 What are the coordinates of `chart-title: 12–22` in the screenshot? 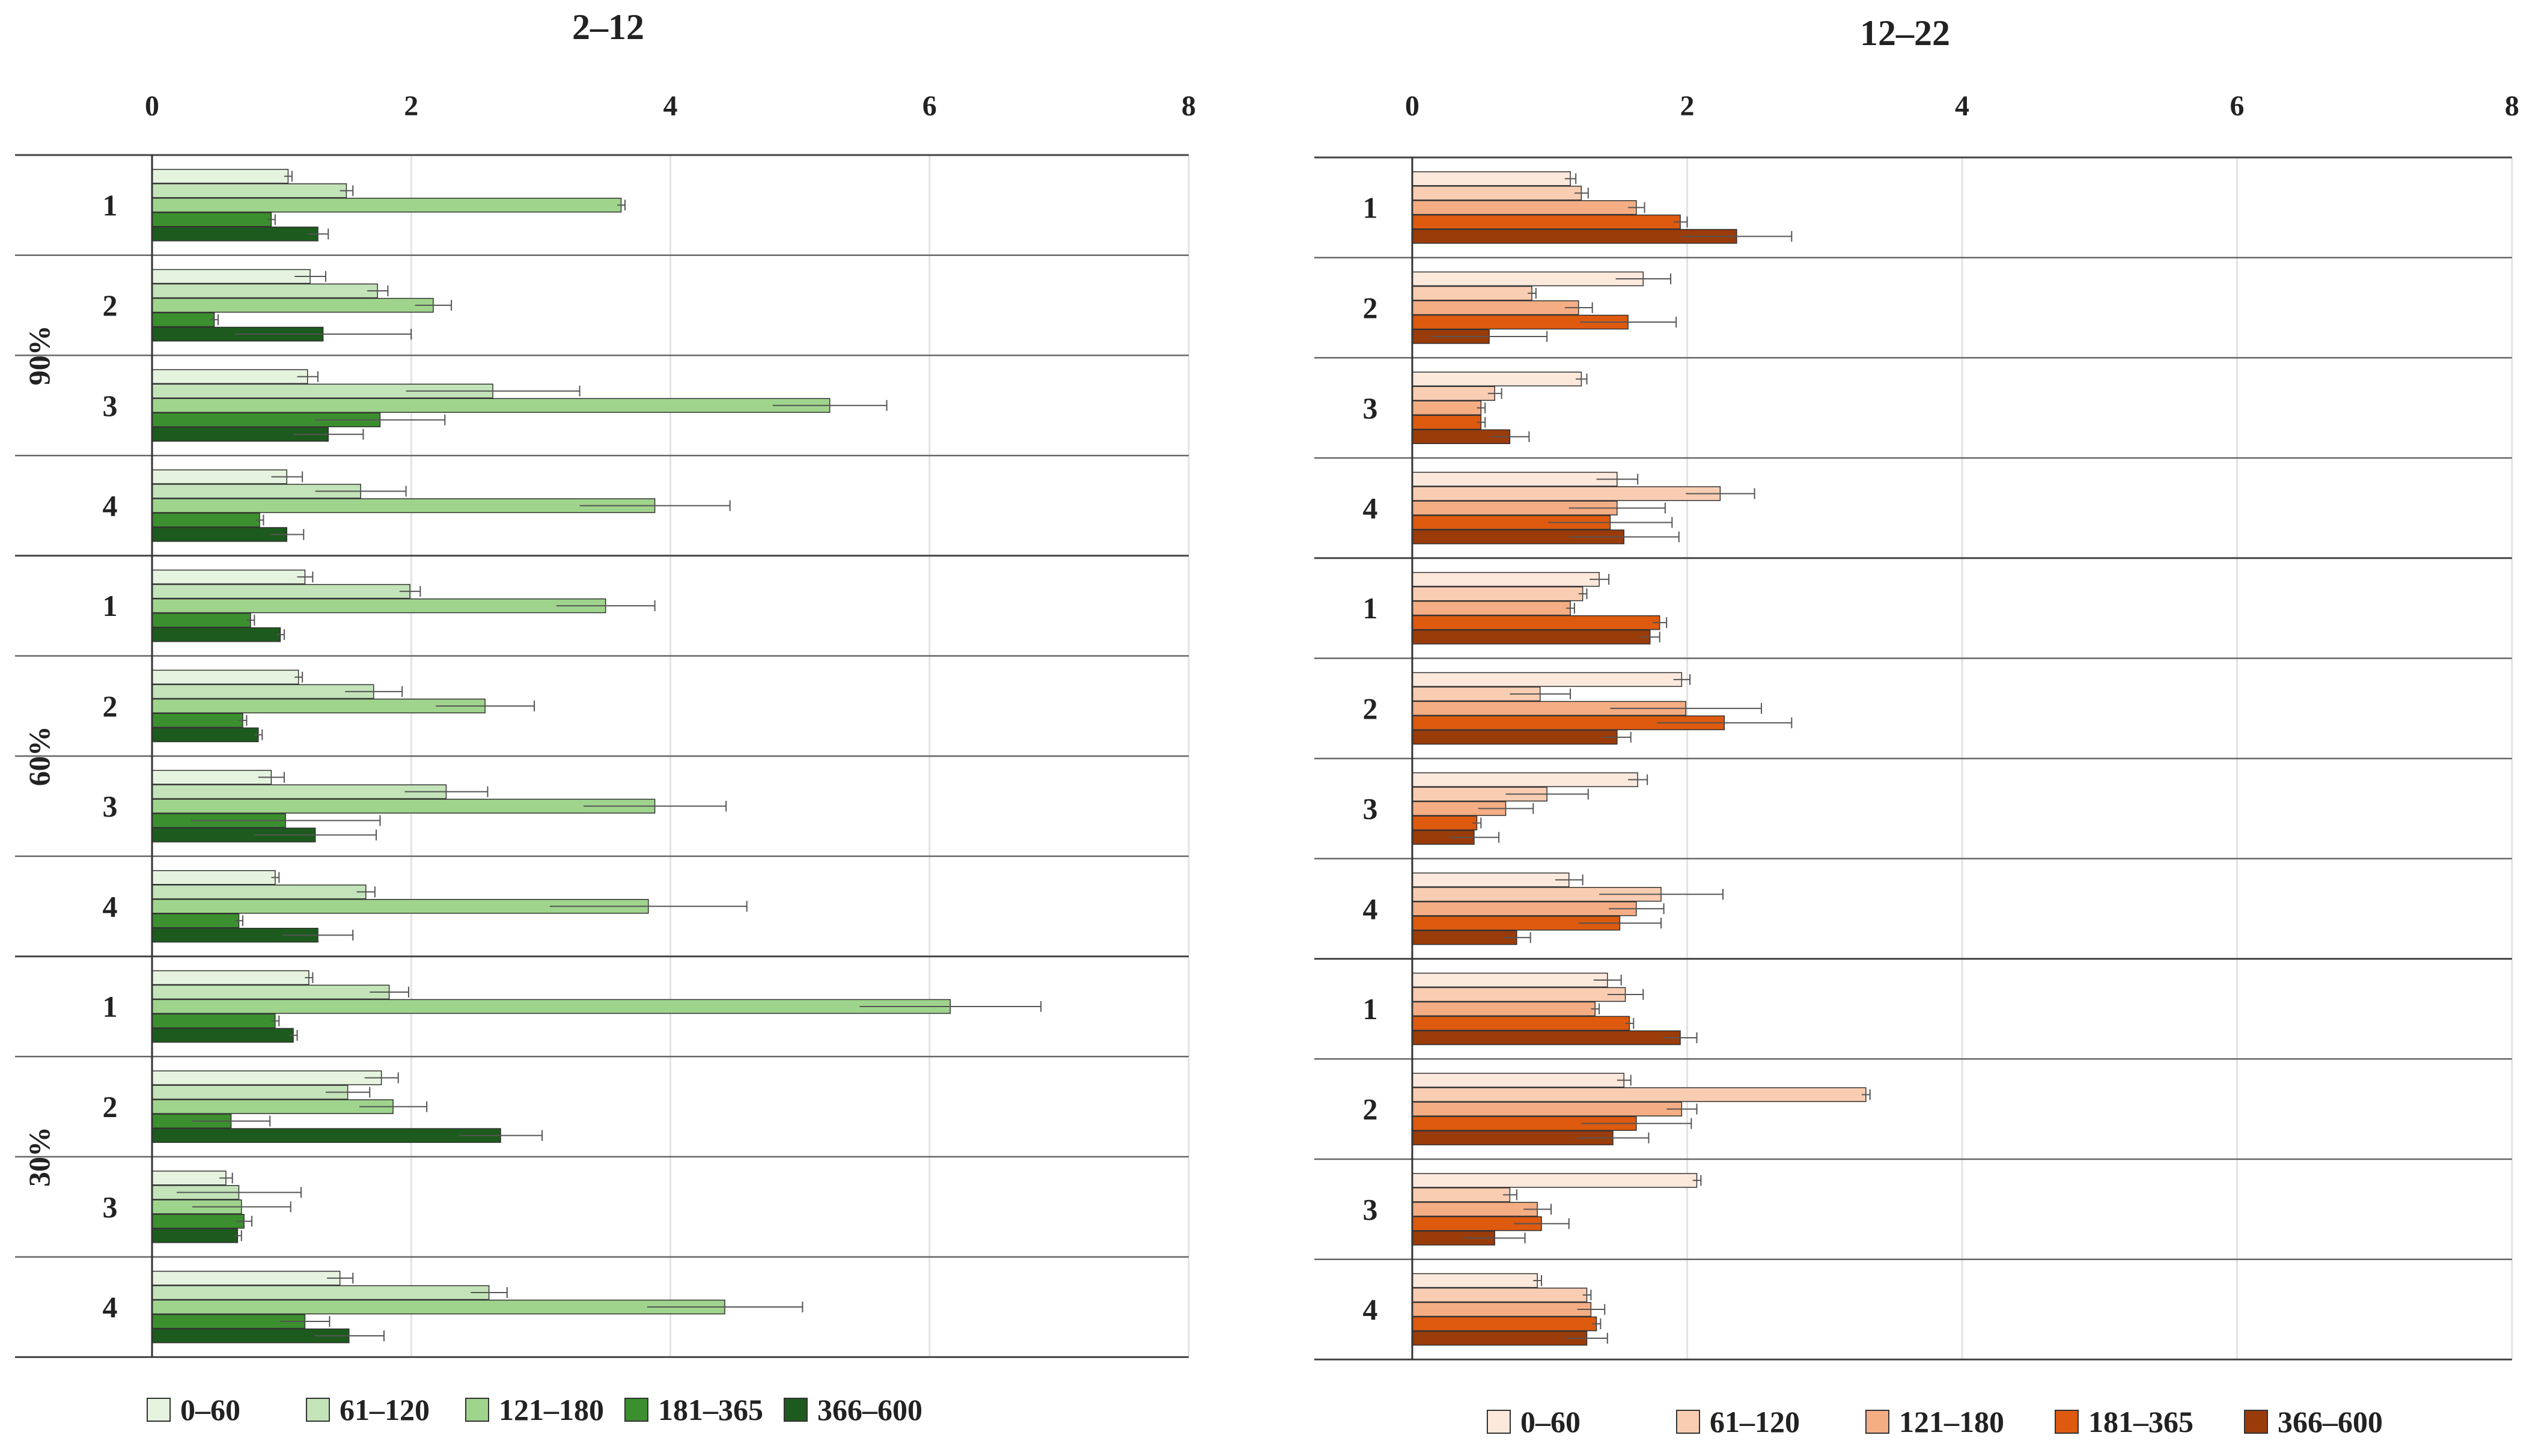 It's located at (1905, 33).